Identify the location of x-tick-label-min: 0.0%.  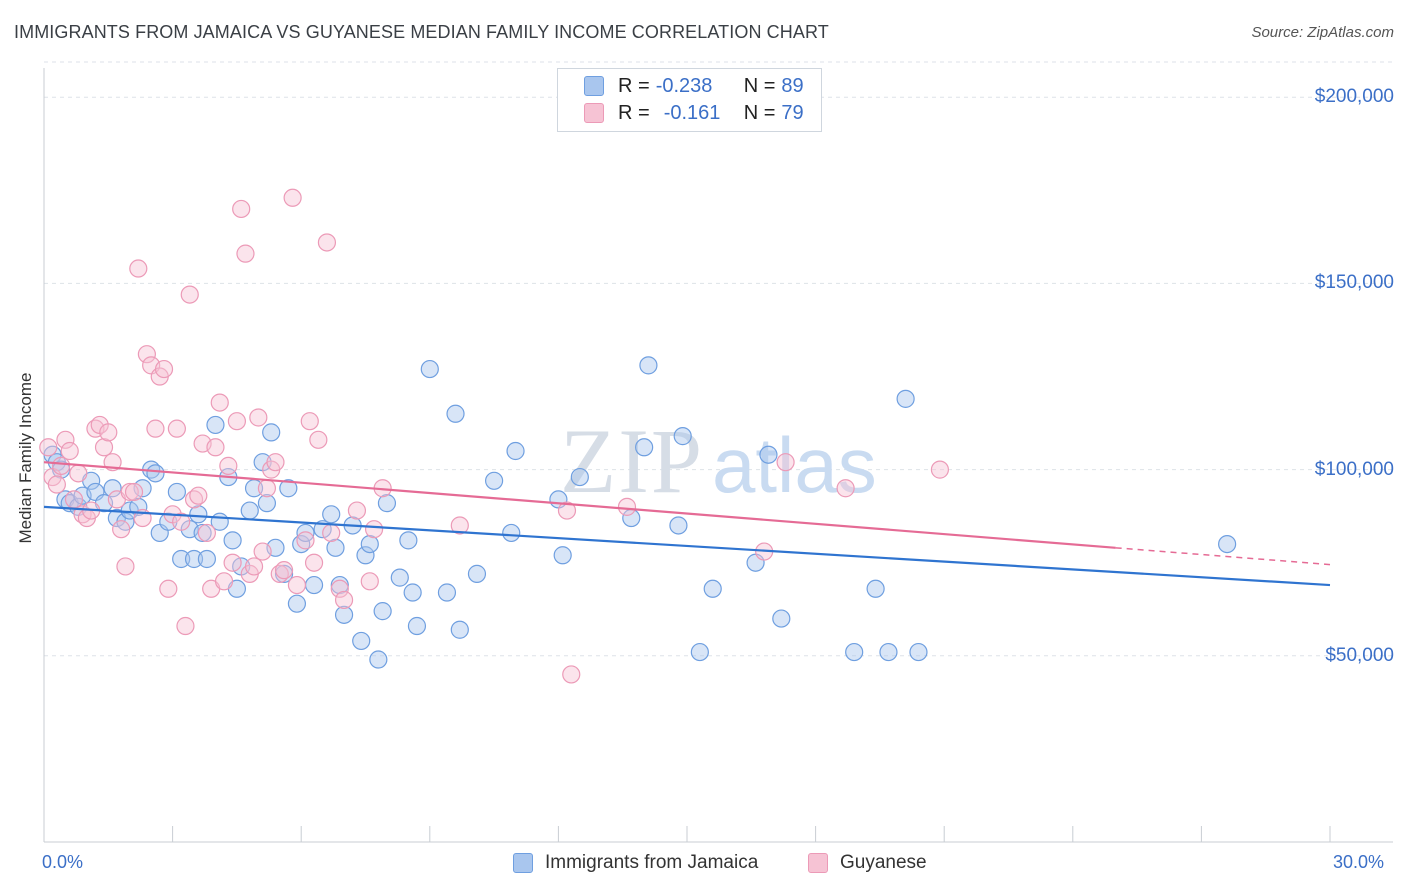
(63, 862).